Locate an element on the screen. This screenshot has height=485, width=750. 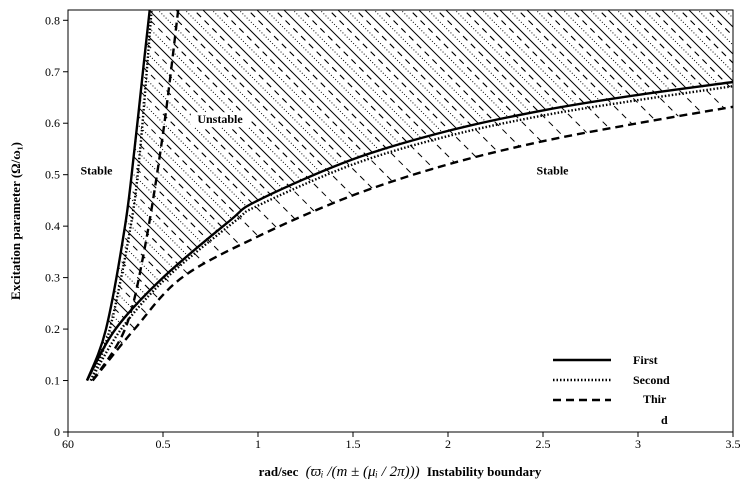
x-tick-label: 0.5 is located at coordinates (163, 444).